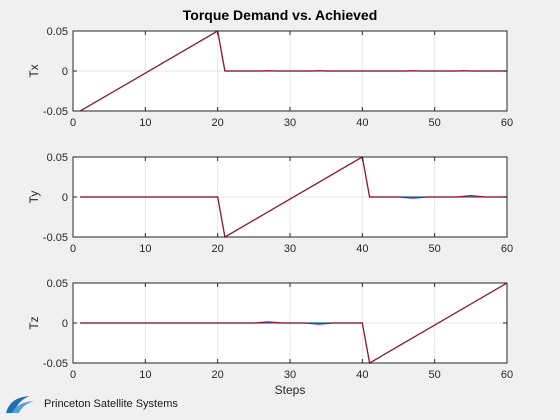 This screenshot has width=560, height=420. What do you see at coordinates (280, 15) in the screenshot?
I see `chart-title: Torque Demand vs. Achieved` at bounding box center [280, 15].